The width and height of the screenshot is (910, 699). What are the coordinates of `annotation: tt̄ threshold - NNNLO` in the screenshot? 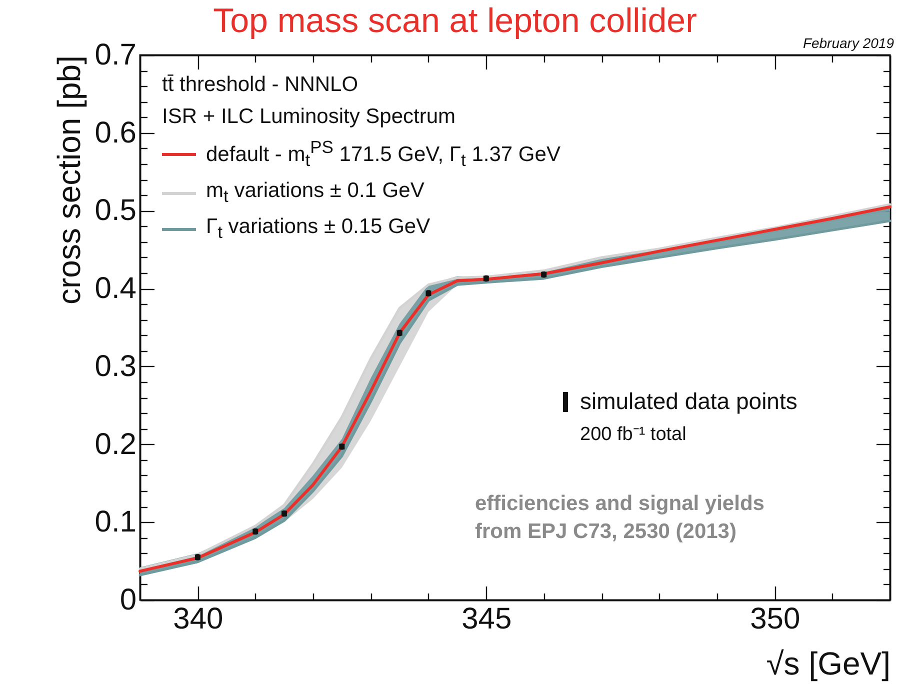 It's located at (261, 85).